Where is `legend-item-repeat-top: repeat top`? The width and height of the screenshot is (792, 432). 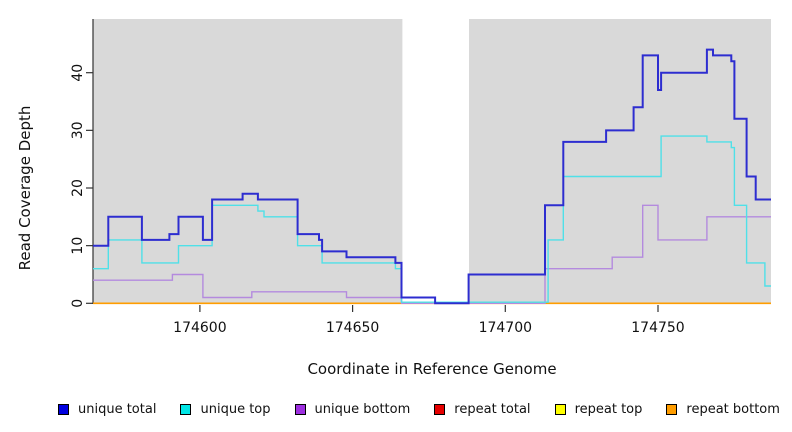
legend-item-repeat-top: repeat top is located at coordinates (598, 409).